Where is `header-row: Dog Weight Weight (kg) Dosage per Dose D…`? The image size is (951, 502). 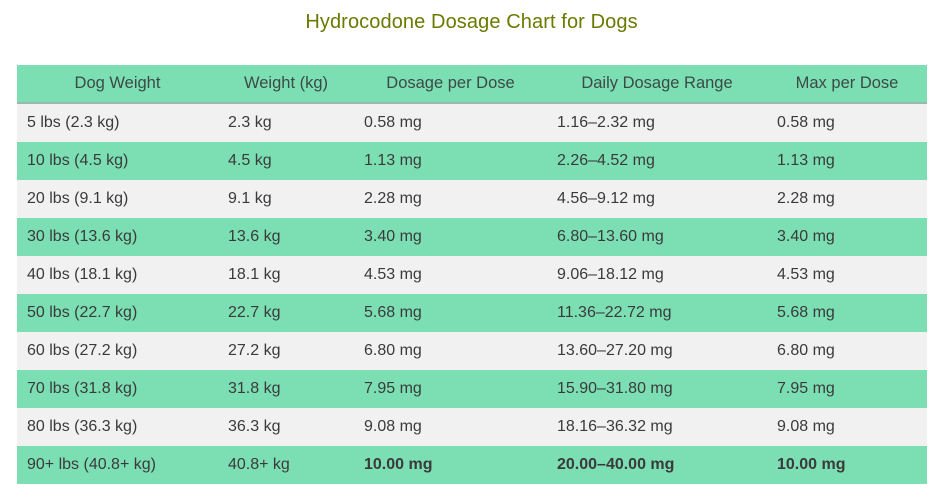 header-row: Dog Weight Weight (kg) Dosage per Dose D… is located at coordinates (472, 84).